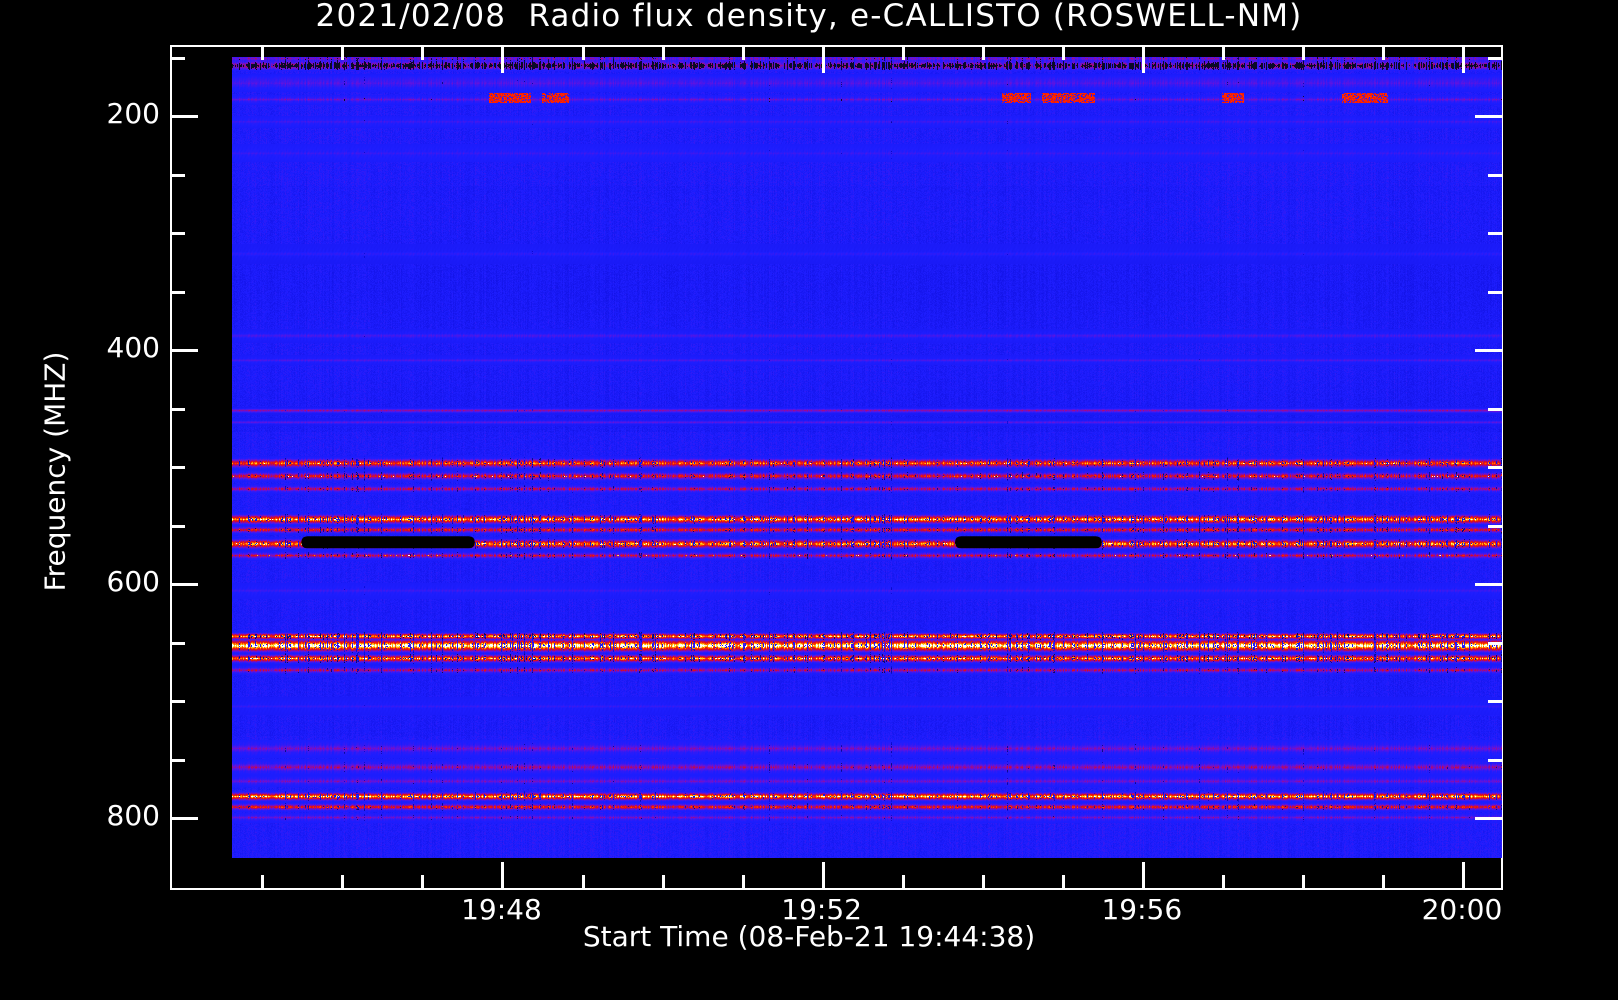  I want to click on y-axis-title: Frequency (MHZ), so click(55, 471).